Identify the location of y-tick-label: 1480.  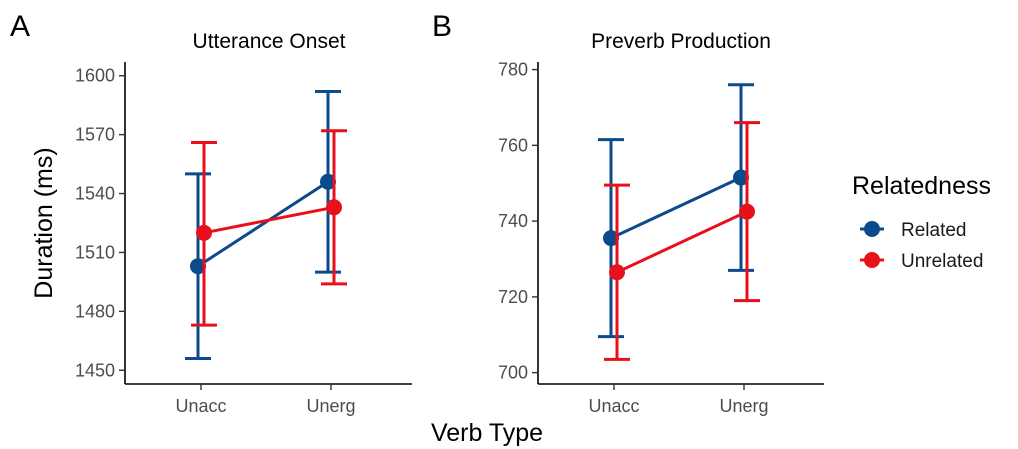
(95, 311).